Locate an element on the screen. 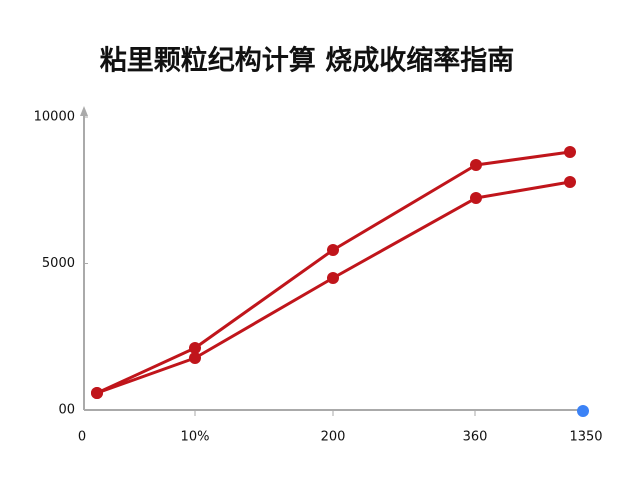  x-tick-label: 200 is located at coordinates (333, 437).